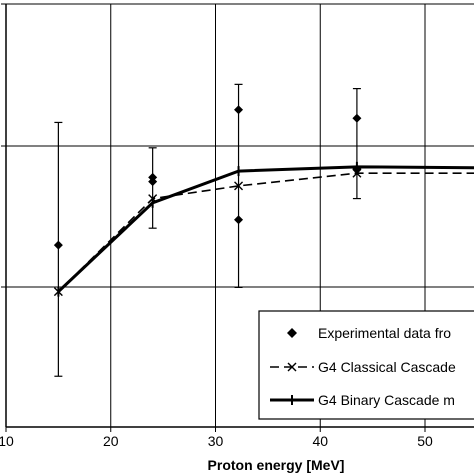  Describe the element at coordinates (239, 186) in the screenshot. I see `marker-x-classical` at that location.